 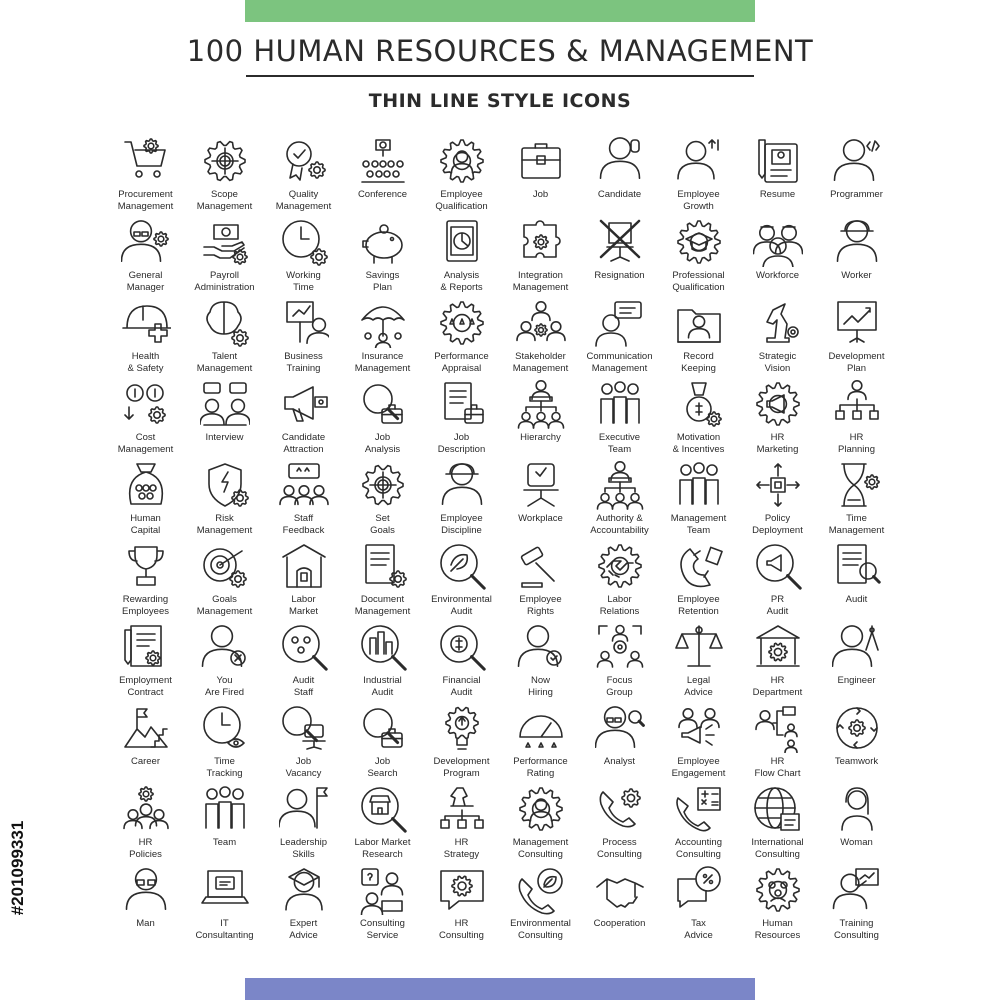 What do you see at coordinates (303, 605) in the screenshot?
I see `icon-label: Labor Market` at bounding box center [303, 605].